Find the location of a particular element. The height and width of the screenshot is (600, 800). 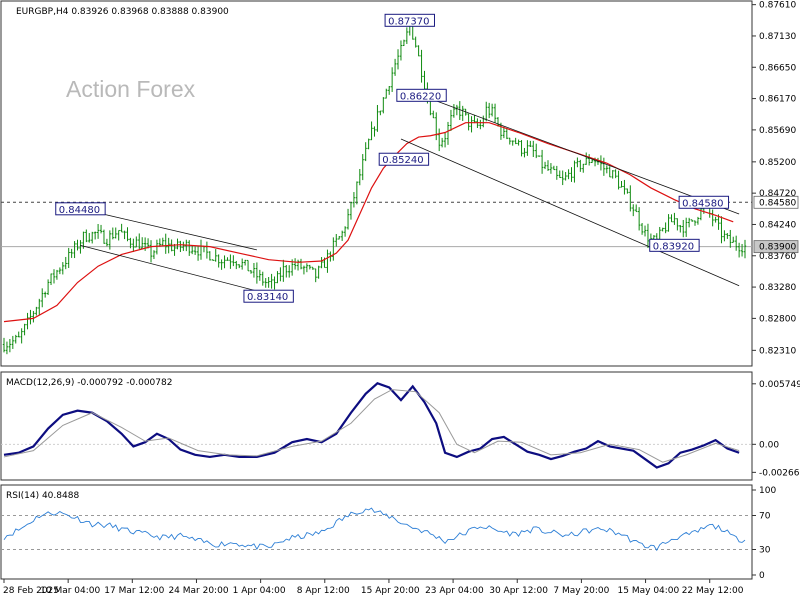

level-tag-label: 0.83900 is located at coordinates (777, 248).